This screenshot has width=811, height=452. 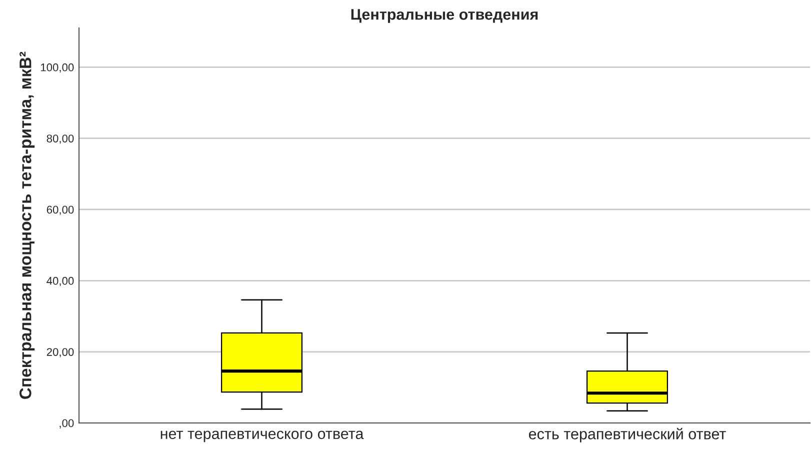 What do you see at coordinates (67, 423) in the screenshot?
I see `y-tick-label: ,00` at bounding box center [67, 423].